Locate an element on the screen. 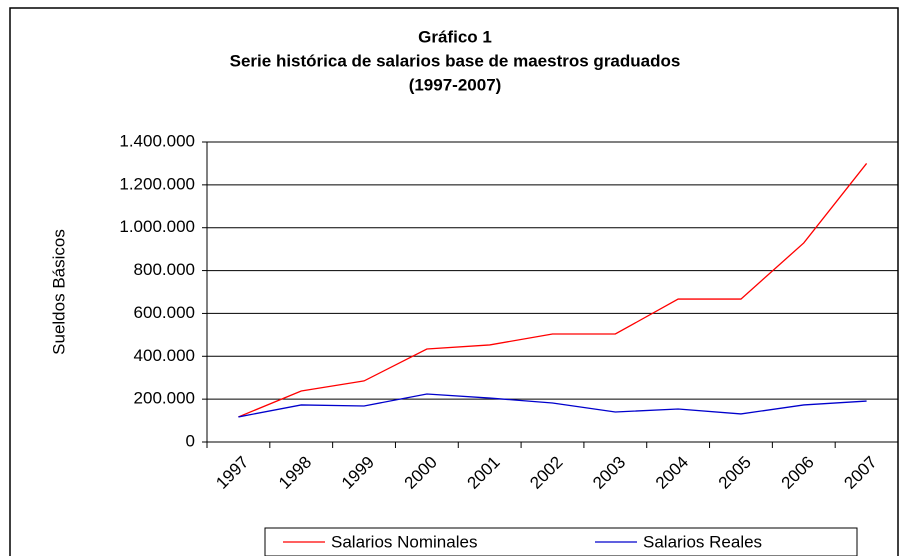 The height and width of the screenshot is (556, 904). y-tick-label: 0 is located at coordinates (190, 440).